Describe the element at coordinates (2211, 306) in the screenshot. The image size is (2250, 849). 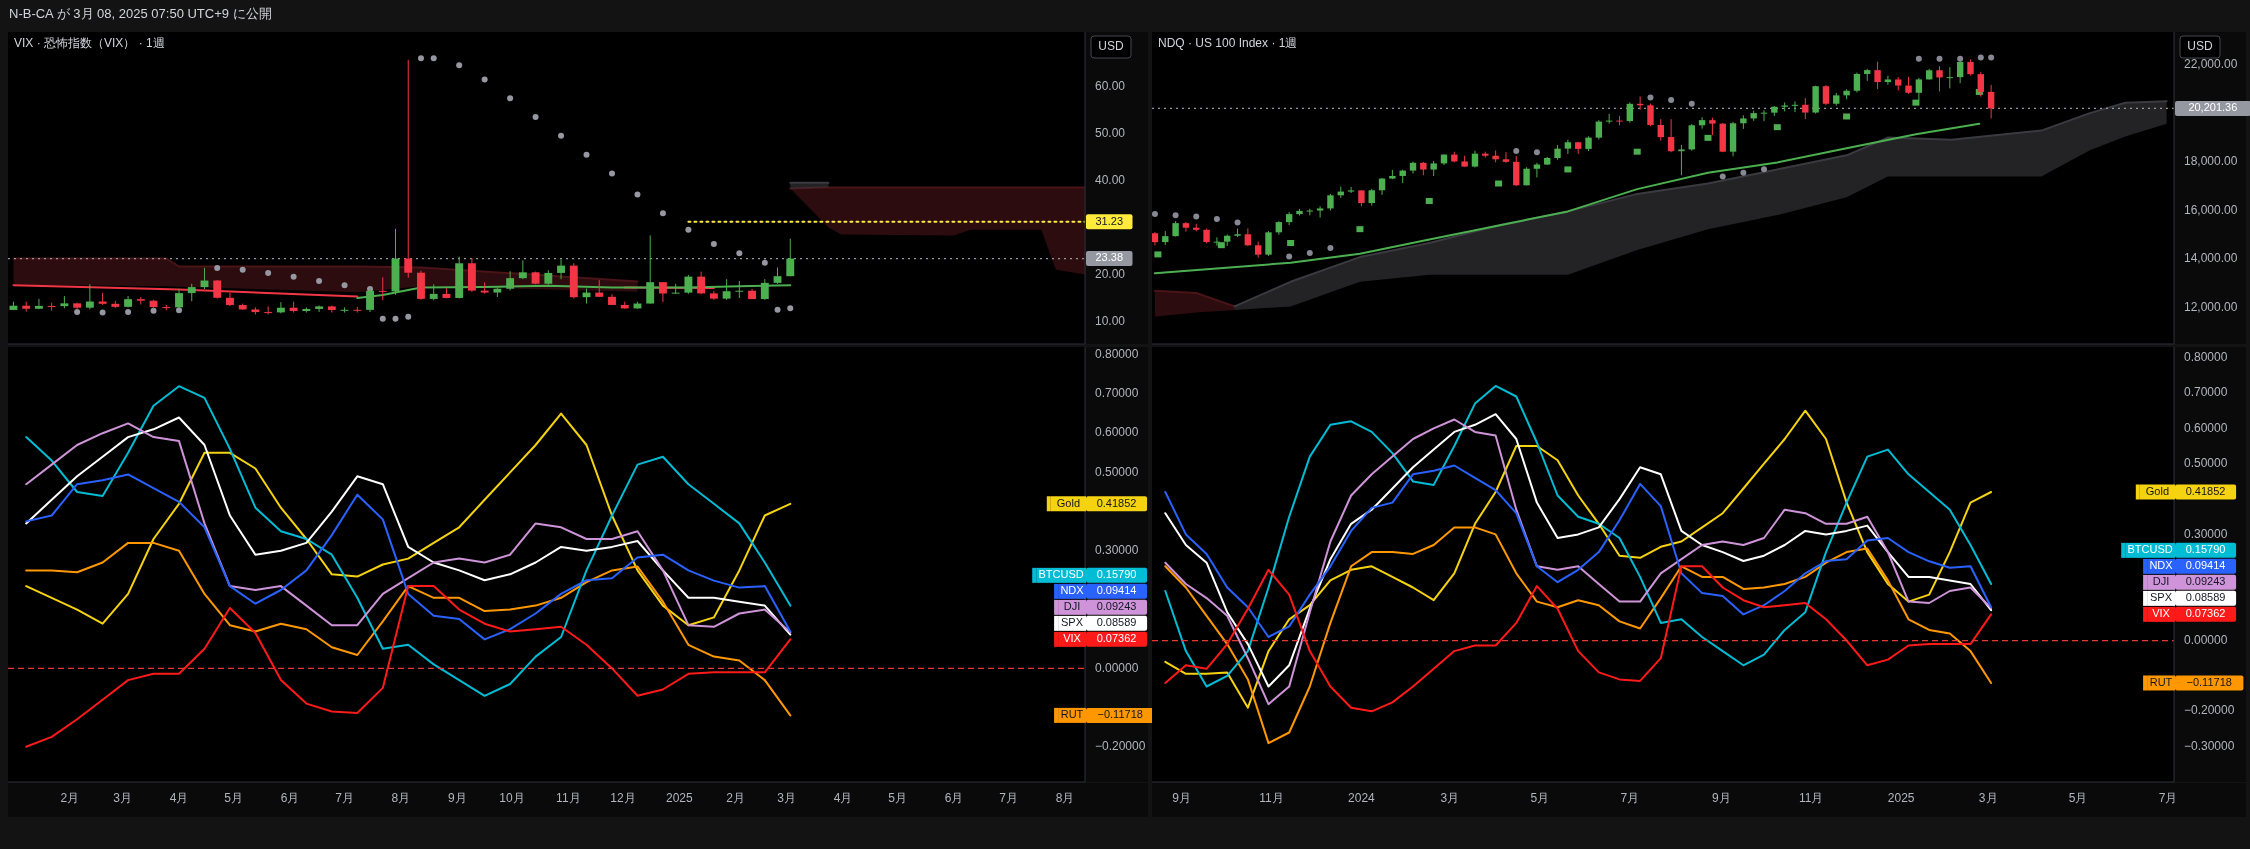
I see `y-tick-label: 12,000.00` at that location.